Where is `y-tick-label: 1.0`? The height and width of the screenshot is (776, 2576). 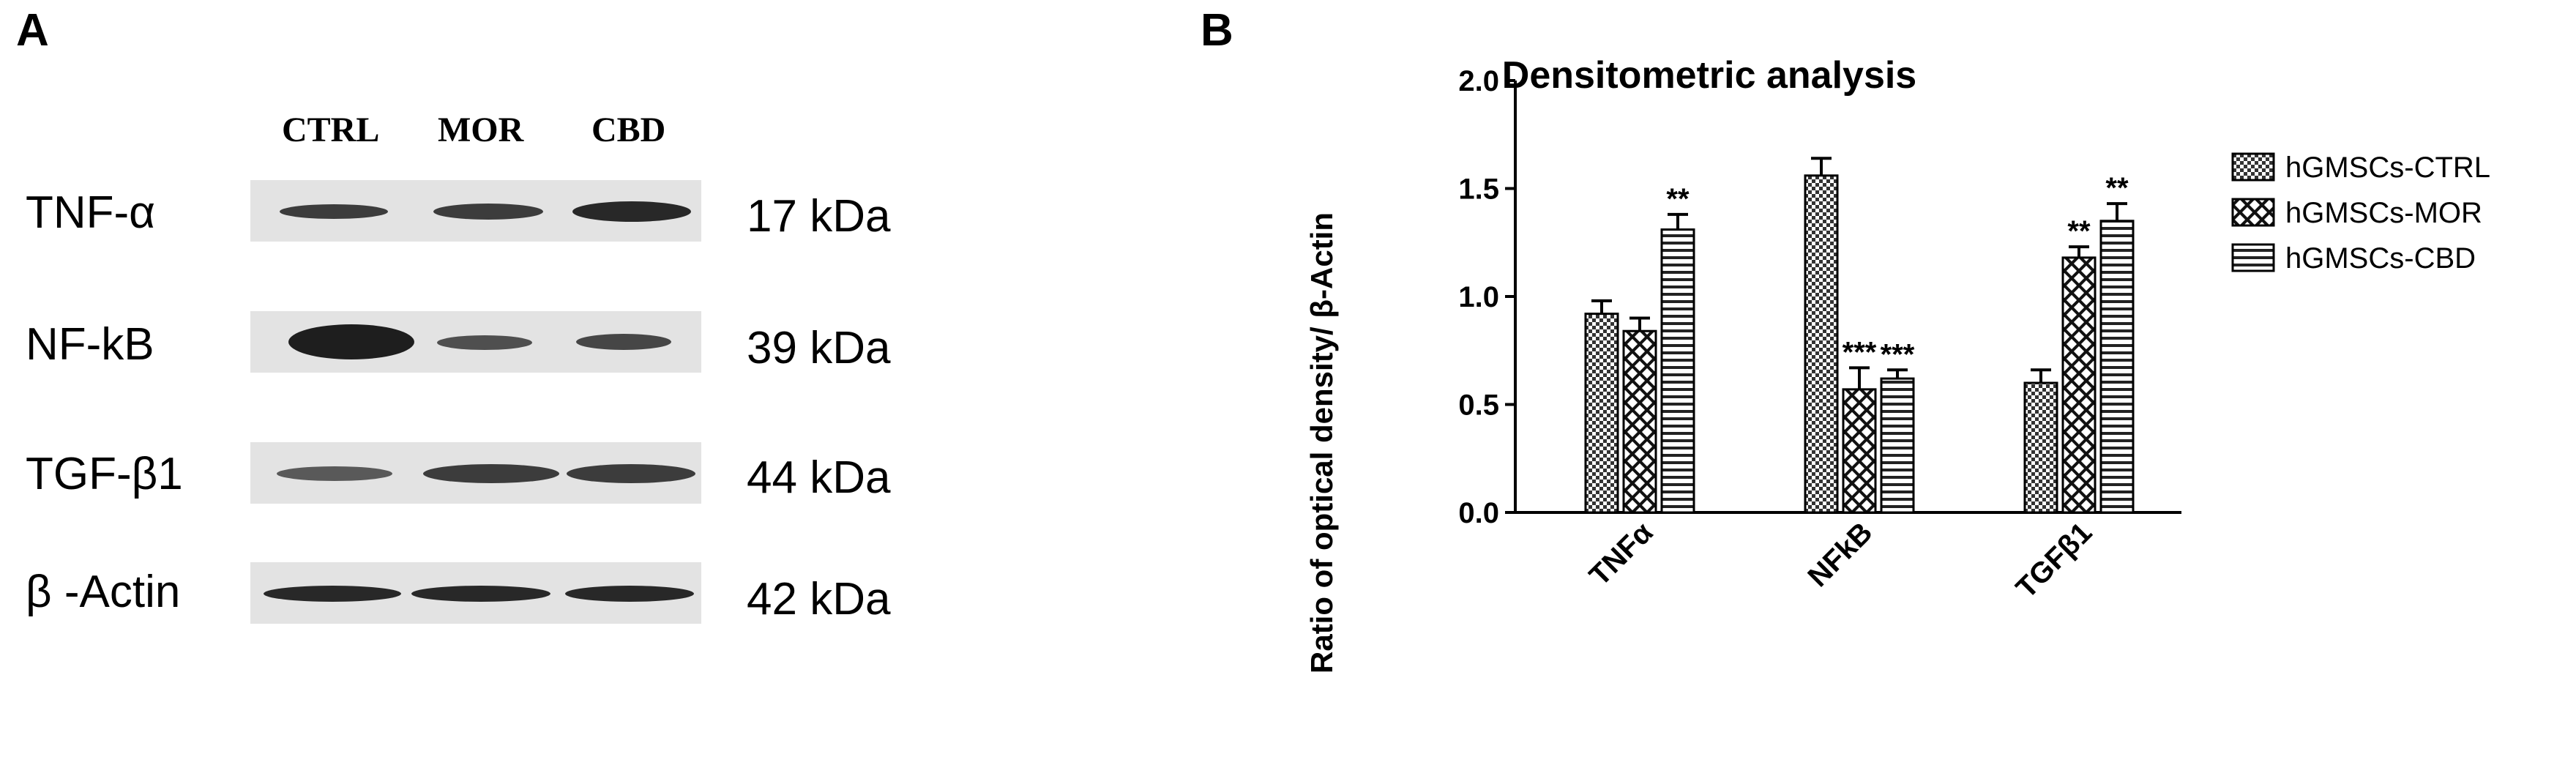
y-tick-label: 1.0 is located at coordinates (1478, 297).